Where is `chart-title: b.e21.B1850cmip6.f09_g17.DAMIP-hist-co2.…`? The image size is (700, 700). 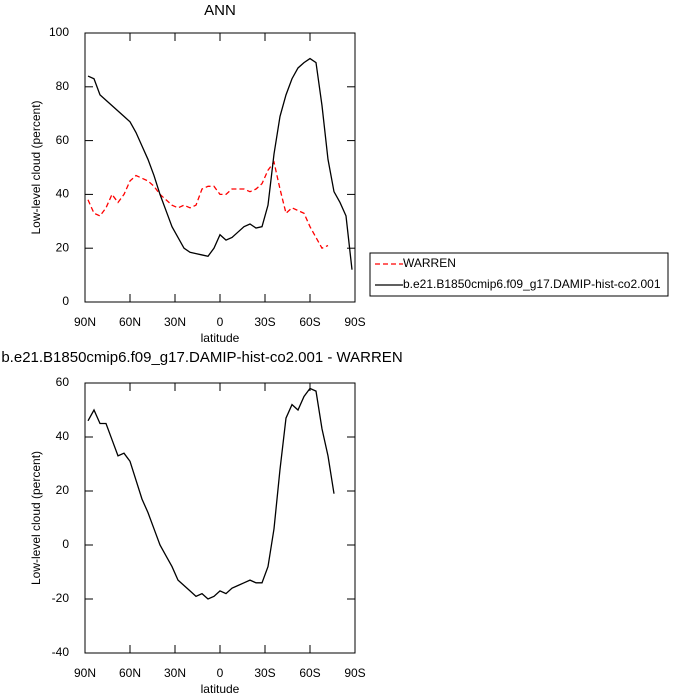
chart-title: b.e21.B1850cmip6.f09_g17.DAMIP-hist-co2.… is located at coordinates (201, 357).